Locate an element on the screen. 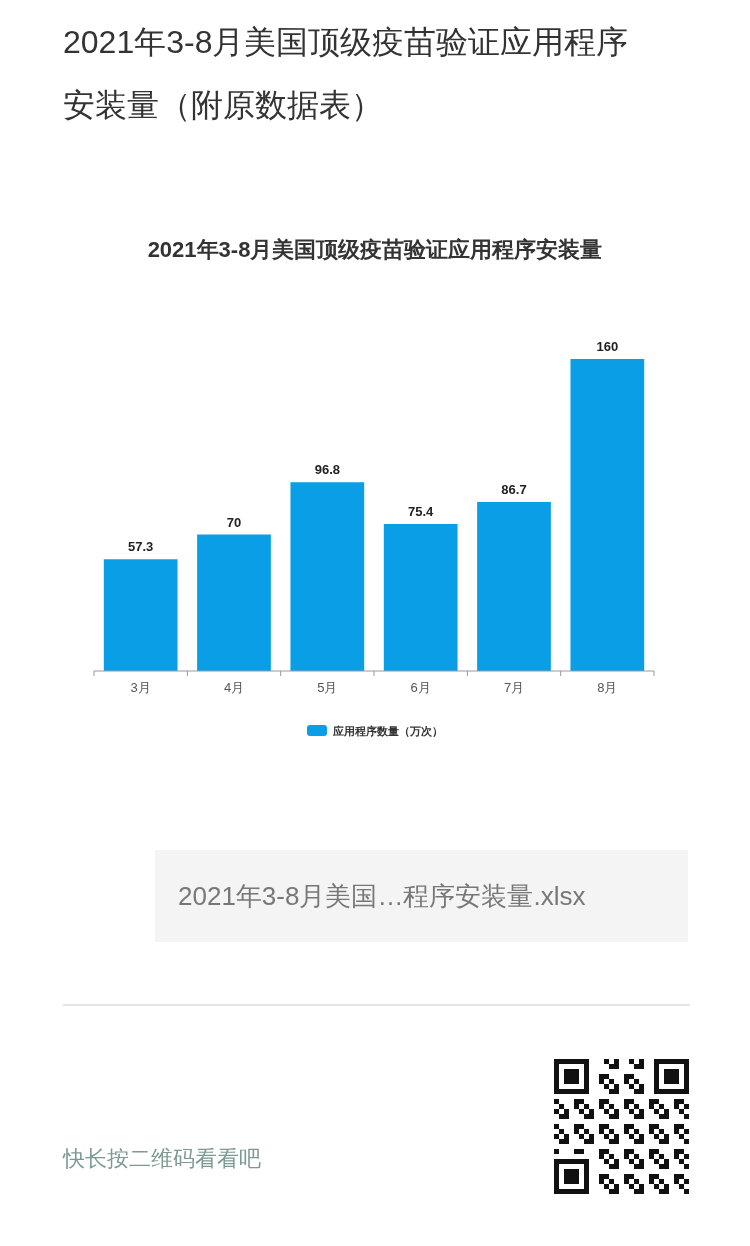 The image size is (750, 1246). x-tick-label: 6月 is located at coordinates (420, 687).